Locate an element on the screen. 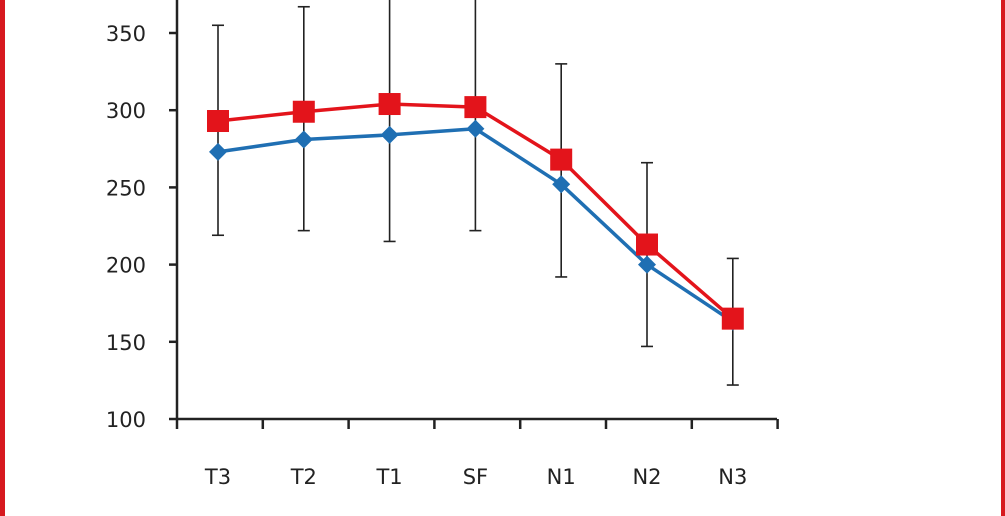 The width and height of the screenshot is (1005, 516). x-tick-label: T3 is located at coordinates (217, 477).